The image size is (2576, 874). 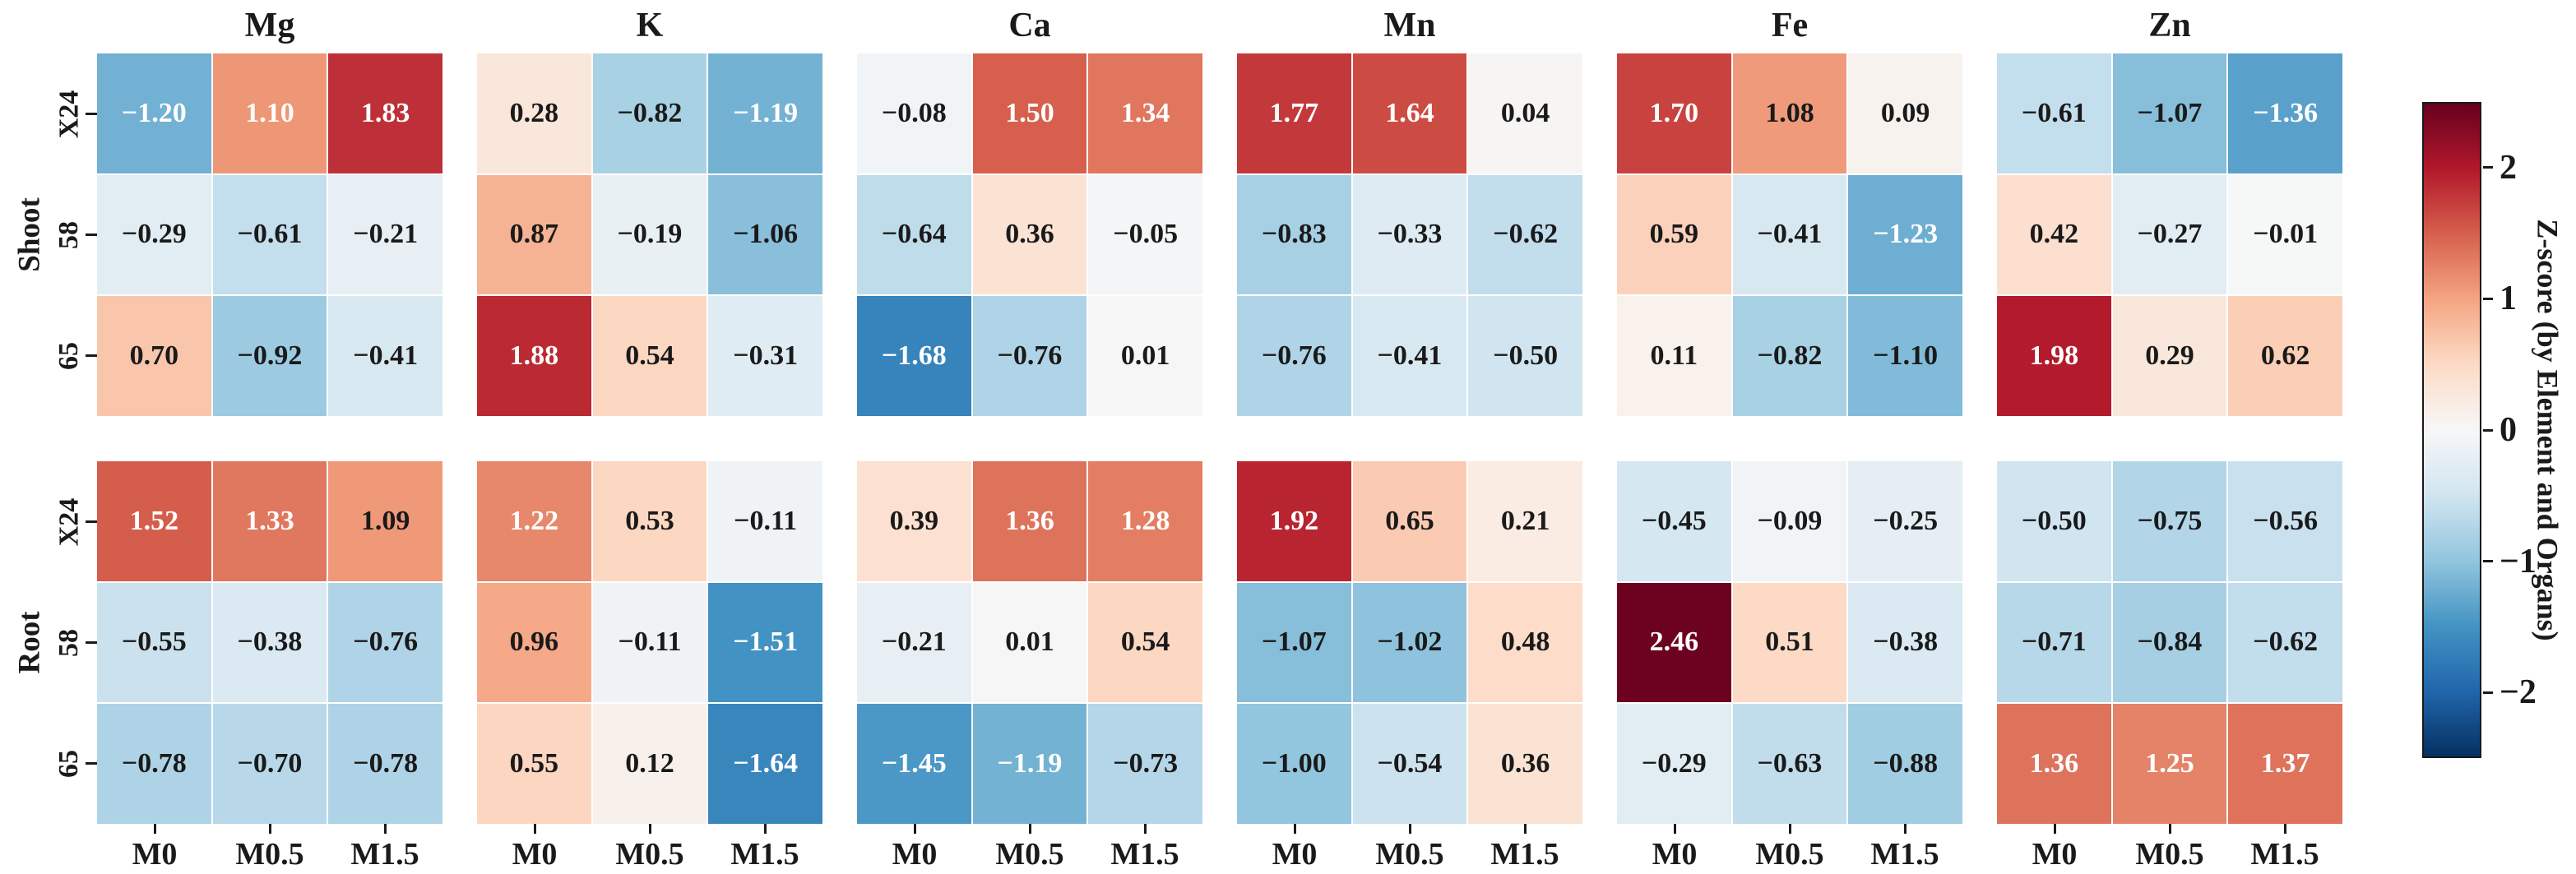 I want to click on cell-value: −0.11, so click(x=650, y=642).